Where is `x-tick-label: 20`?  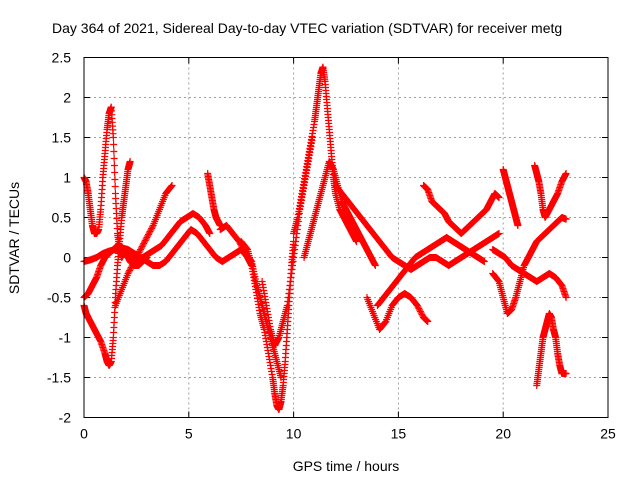 x-tick-label: 20 is located at coordinates (503, 434).